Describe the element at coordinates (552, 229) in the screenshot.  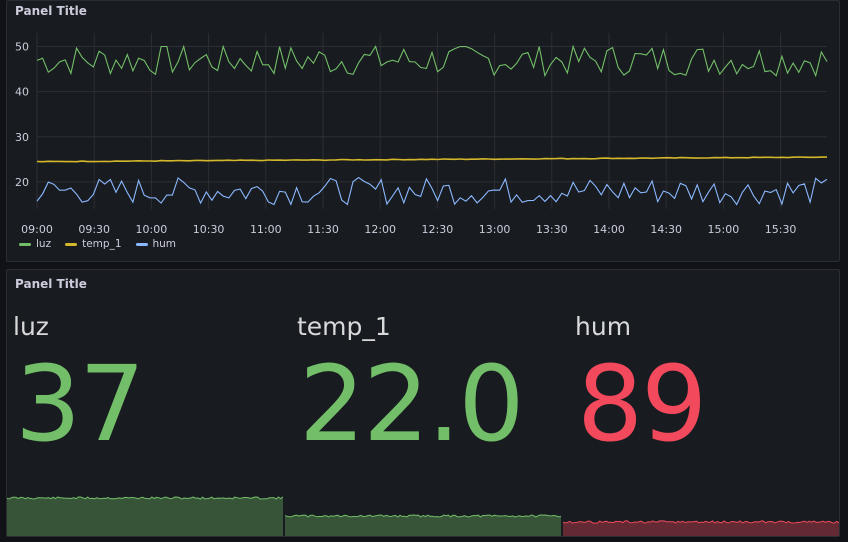
I see `x-tick-label: 13:30` at that location.